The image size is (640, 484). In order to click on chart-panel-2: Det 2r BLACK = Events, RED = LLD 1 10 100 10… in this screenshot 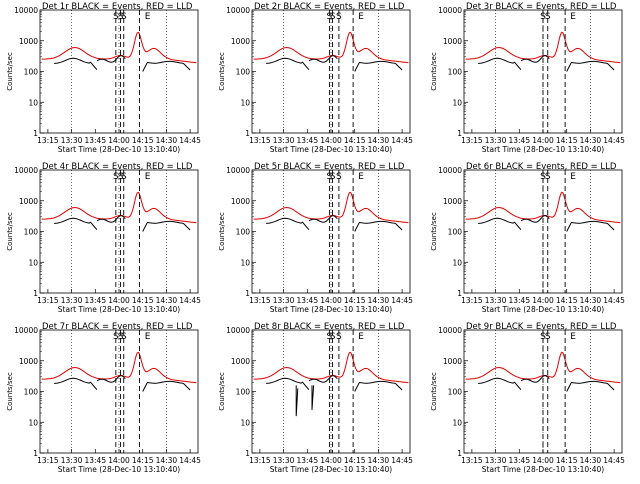, I will do `click(315, 78)`.